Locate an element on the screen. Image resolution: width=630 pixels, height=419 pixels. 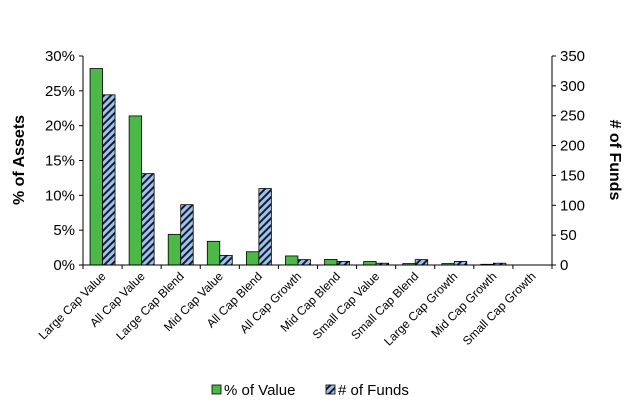
category-label: Small Cap Growth is located at coordinates (499, 308).